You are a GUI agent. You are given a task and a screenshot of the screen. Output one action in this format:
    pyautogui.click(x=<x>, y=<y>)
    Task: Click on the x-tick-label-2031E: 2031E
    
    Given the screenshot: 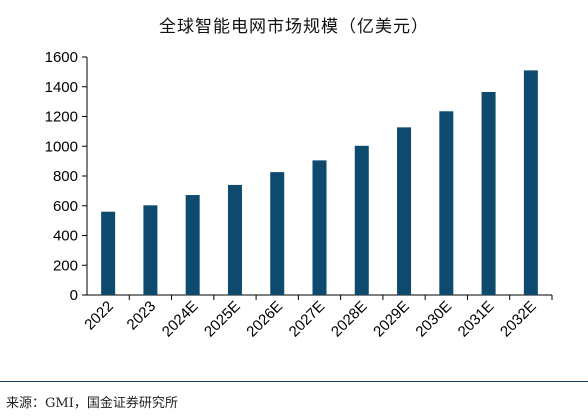 What is the action you would take?
    pyautogui.click(x=476, y=319)
    